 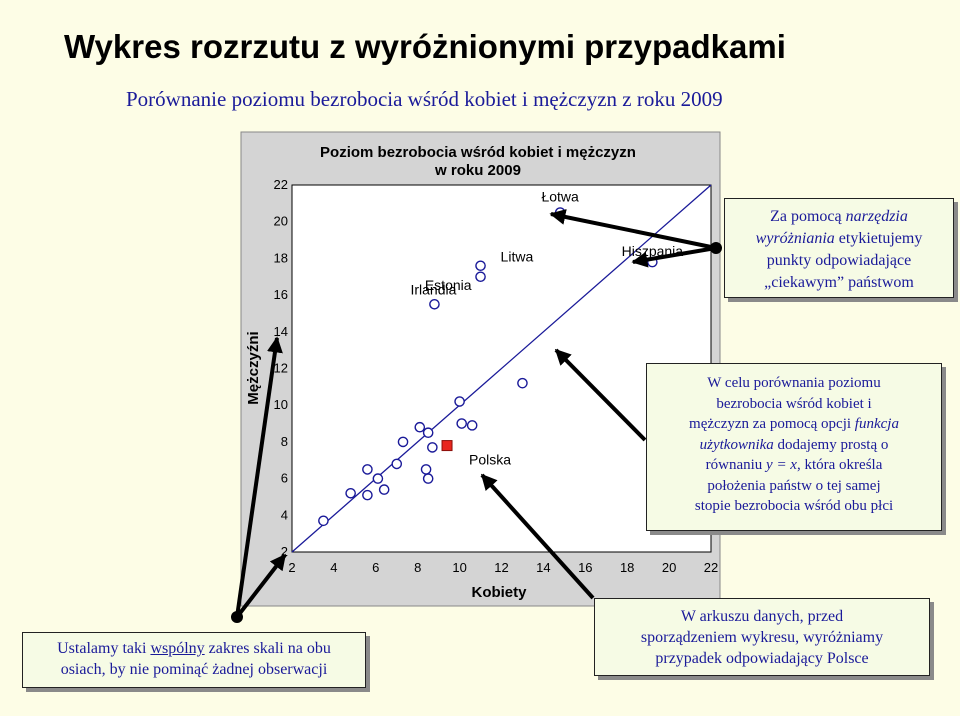 I want to click on x-tick-label: 2, so click(x=291, y=567).